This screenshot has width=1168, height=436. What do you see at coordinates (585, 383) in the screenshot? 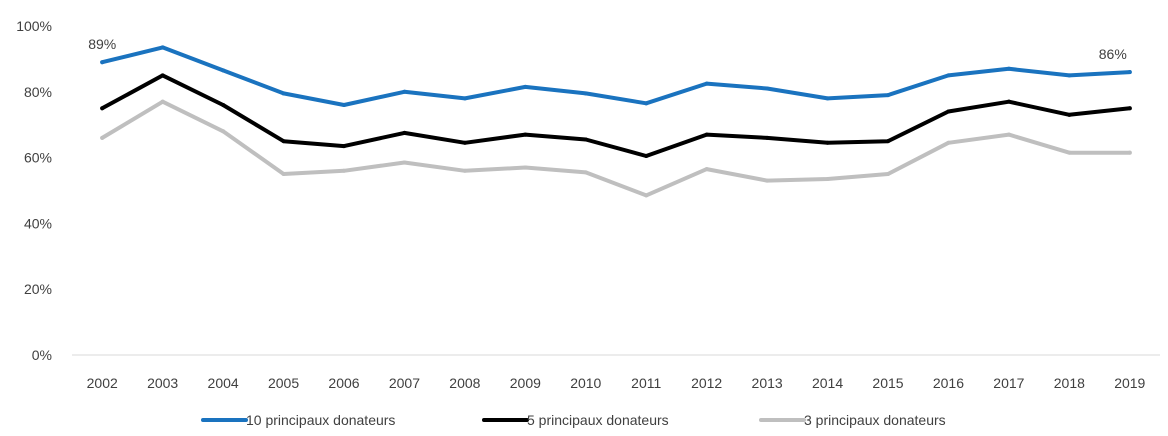
I see `x-tick-label: 2010` at bounding box center [585, 383].